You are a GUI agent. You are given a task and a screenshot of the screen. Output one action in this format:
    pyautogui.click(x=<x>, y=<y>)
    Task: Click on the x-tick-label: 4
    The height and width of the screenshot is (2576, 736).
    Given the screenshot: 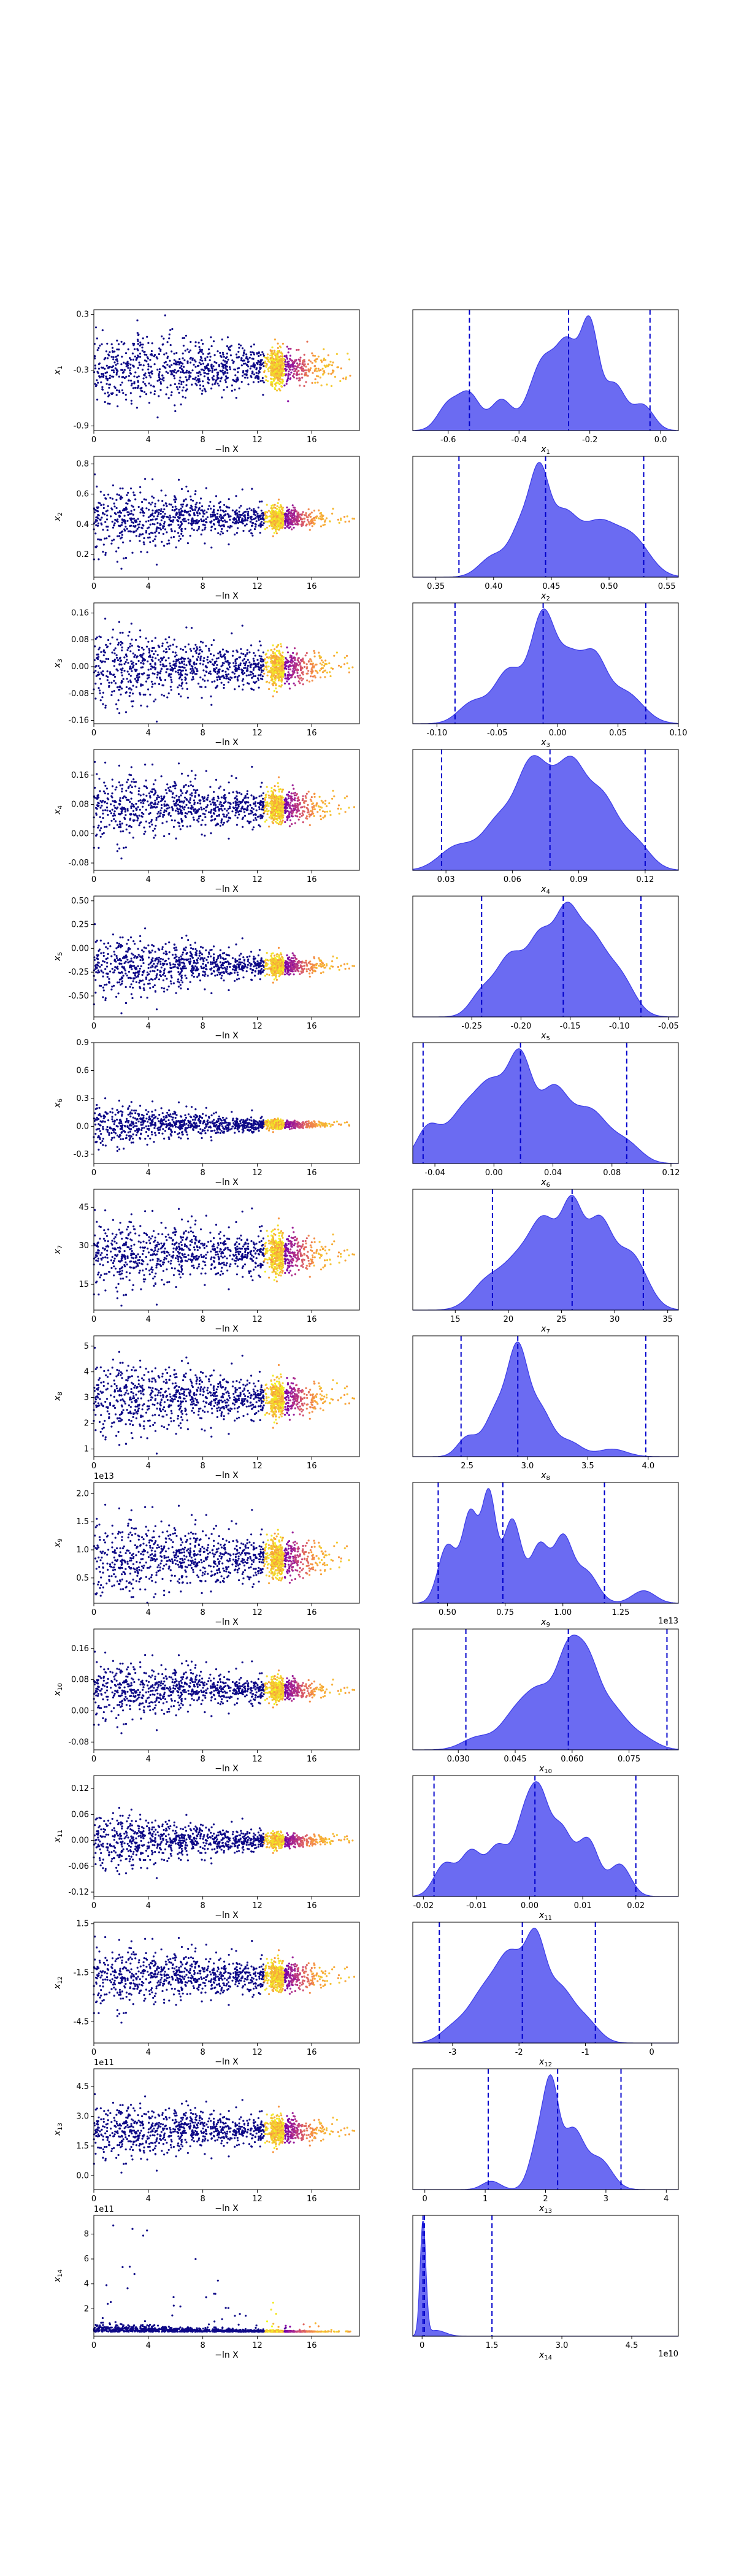 What is the action you would take?
    pyautogui.click(x=148, y=586)
    